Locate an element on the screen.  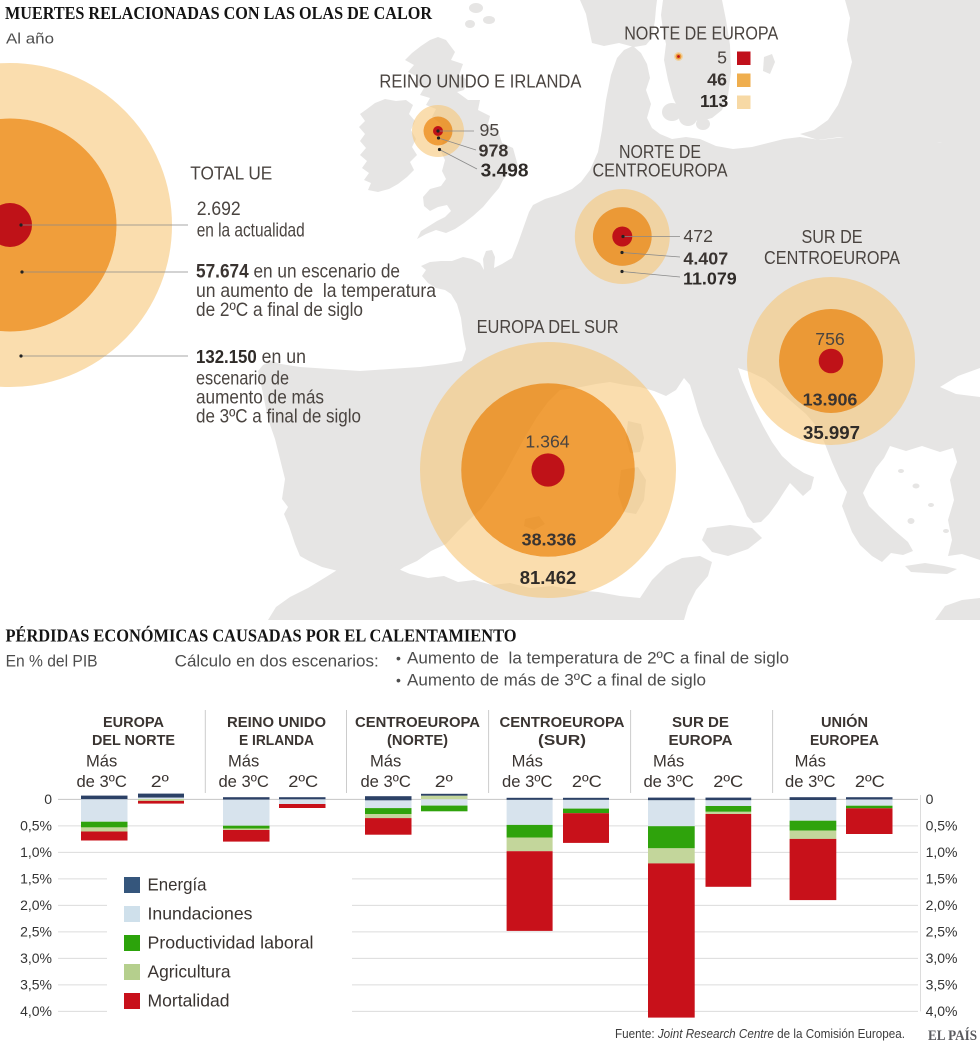
svg-text: escenario de is located at coordinates (242, 379).